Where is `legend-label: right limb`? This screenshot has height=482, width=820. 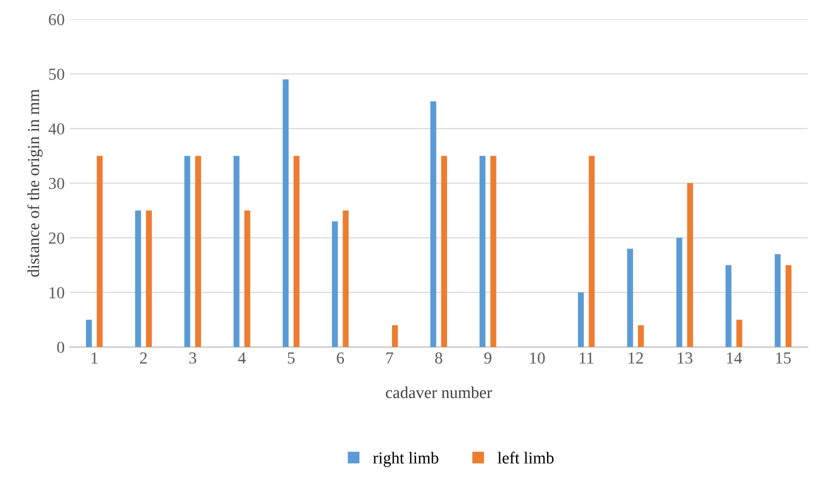
legend-label: right limb is located at coordinates (405, 459).